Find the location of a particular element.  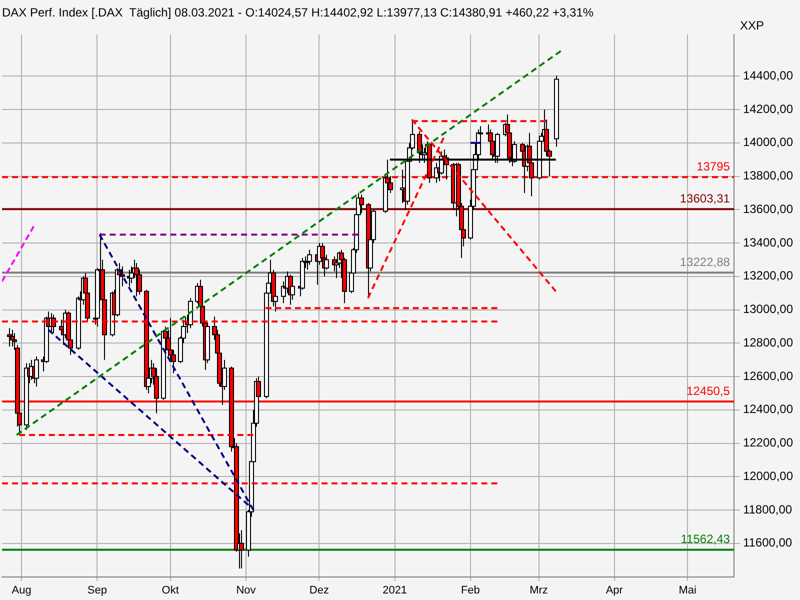

ref-line-label: 13795 is located at coordinates (713, 166).